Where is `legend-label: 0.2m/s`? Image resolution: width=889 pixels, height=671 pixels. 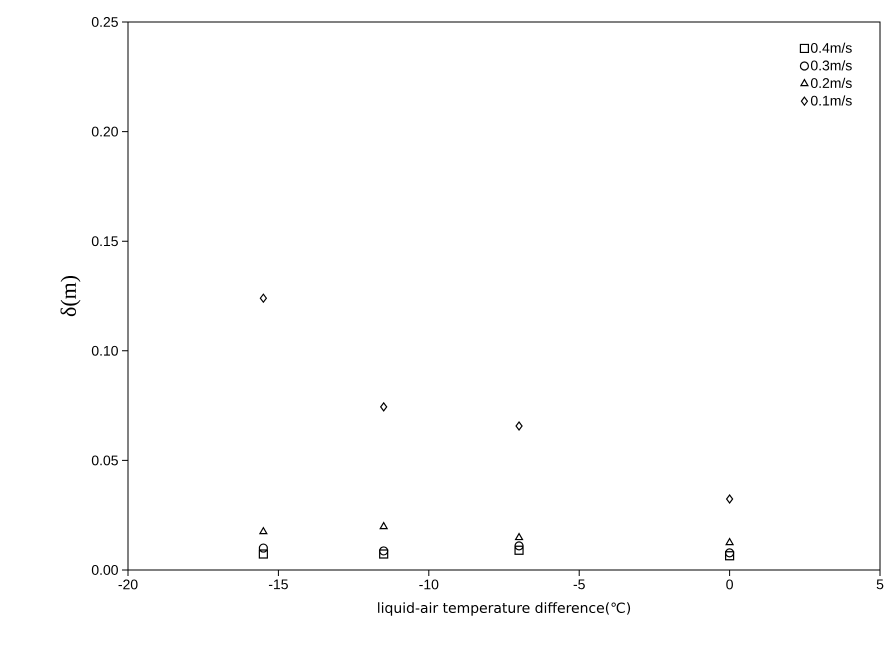
legend-label: 0.2m/s is located at coordinates (831, 83).